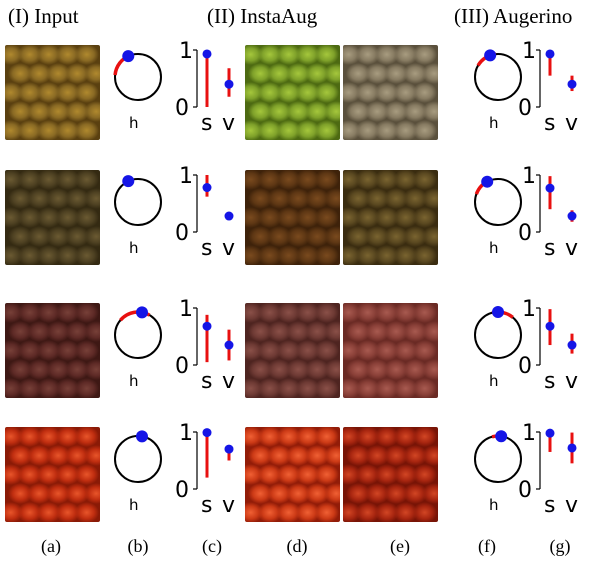 This screenshot has width=603, height=561. I want to click on column-label-f: (f), so click(487, 546).